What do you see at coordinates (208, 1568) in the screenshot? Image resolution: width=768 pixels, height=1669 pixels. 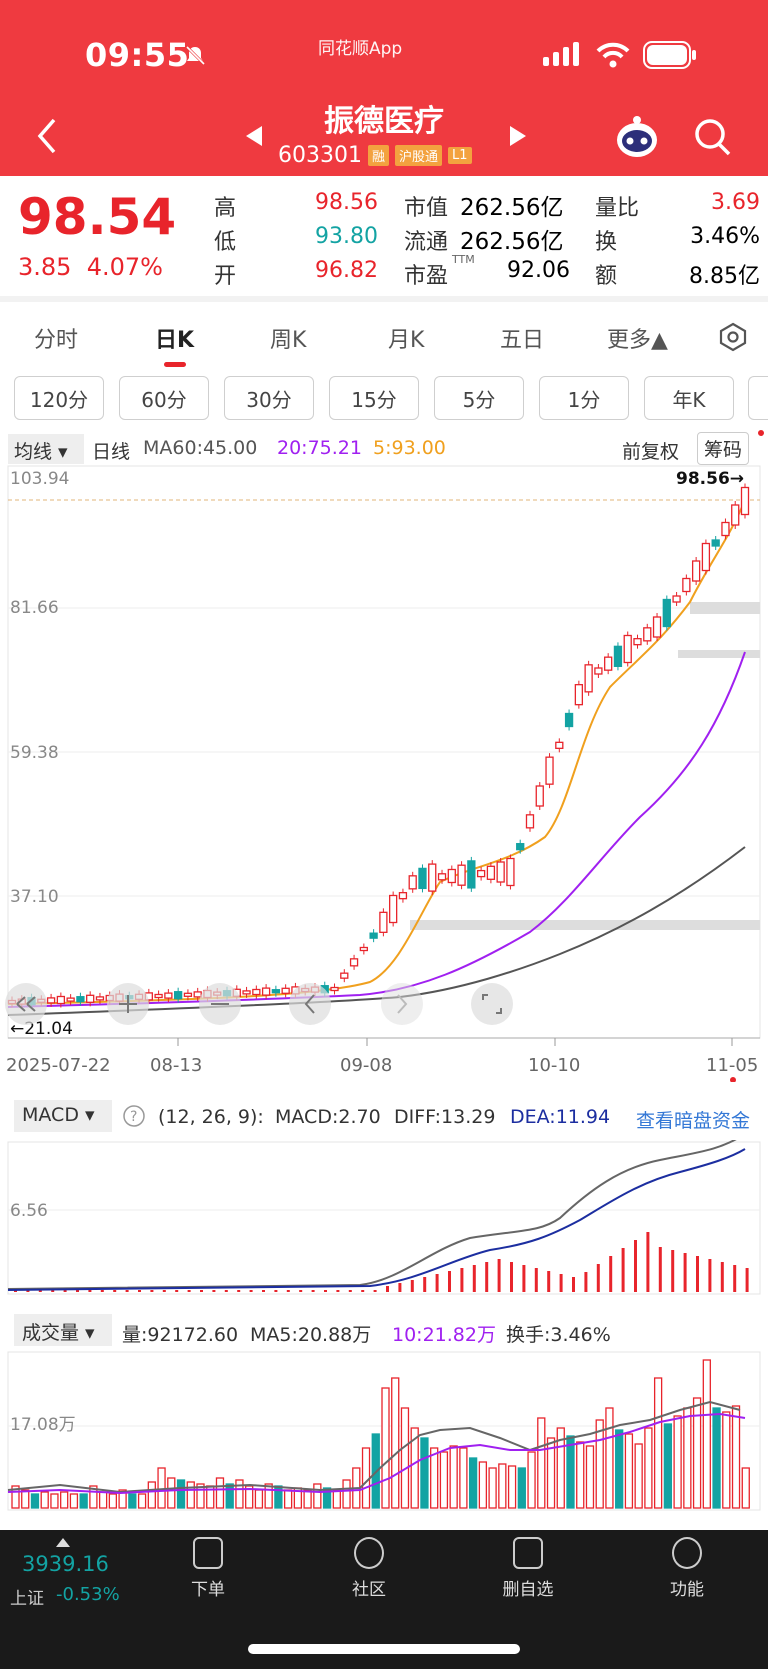 I see `nav-order: 下单` at bounding box center [208, 1568].